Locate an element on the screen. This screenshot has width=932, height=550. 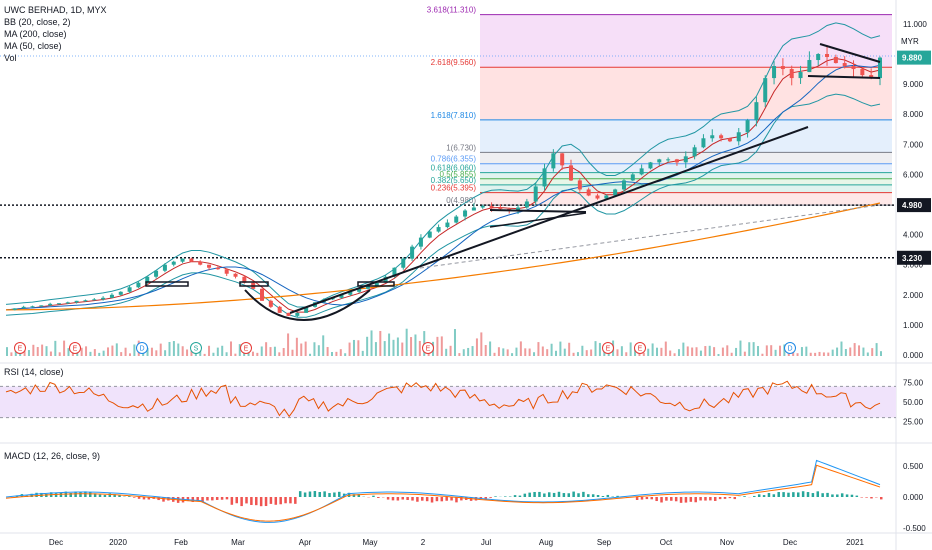
price-tag-text: 4.980 is located at coordinates (912, 205).